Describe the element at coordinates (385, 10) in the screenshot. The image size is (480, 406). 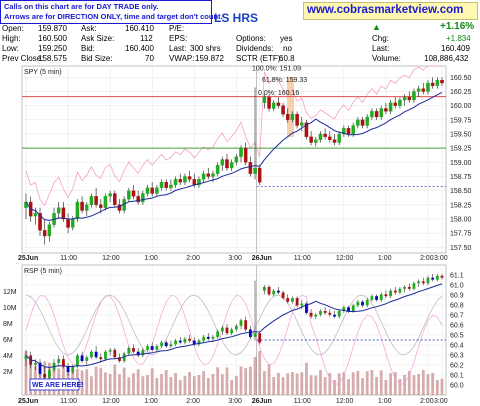
I see `site-url: www.cobrasmarketview.com` at that location.